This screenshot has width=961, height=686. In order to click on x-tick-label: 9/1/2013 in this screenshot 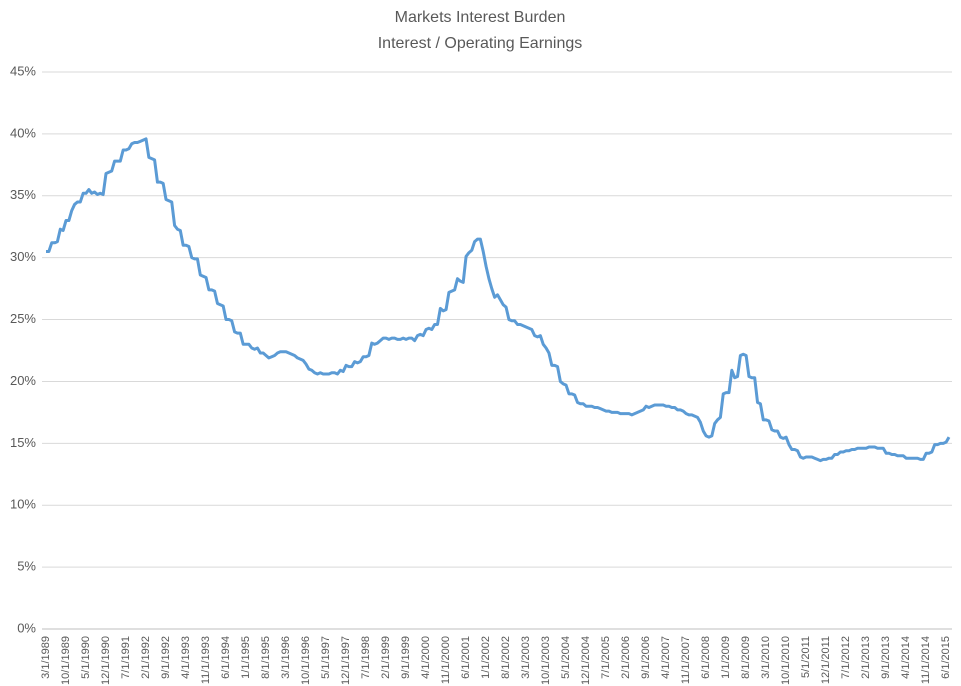, I will do `click(886, 657)`.